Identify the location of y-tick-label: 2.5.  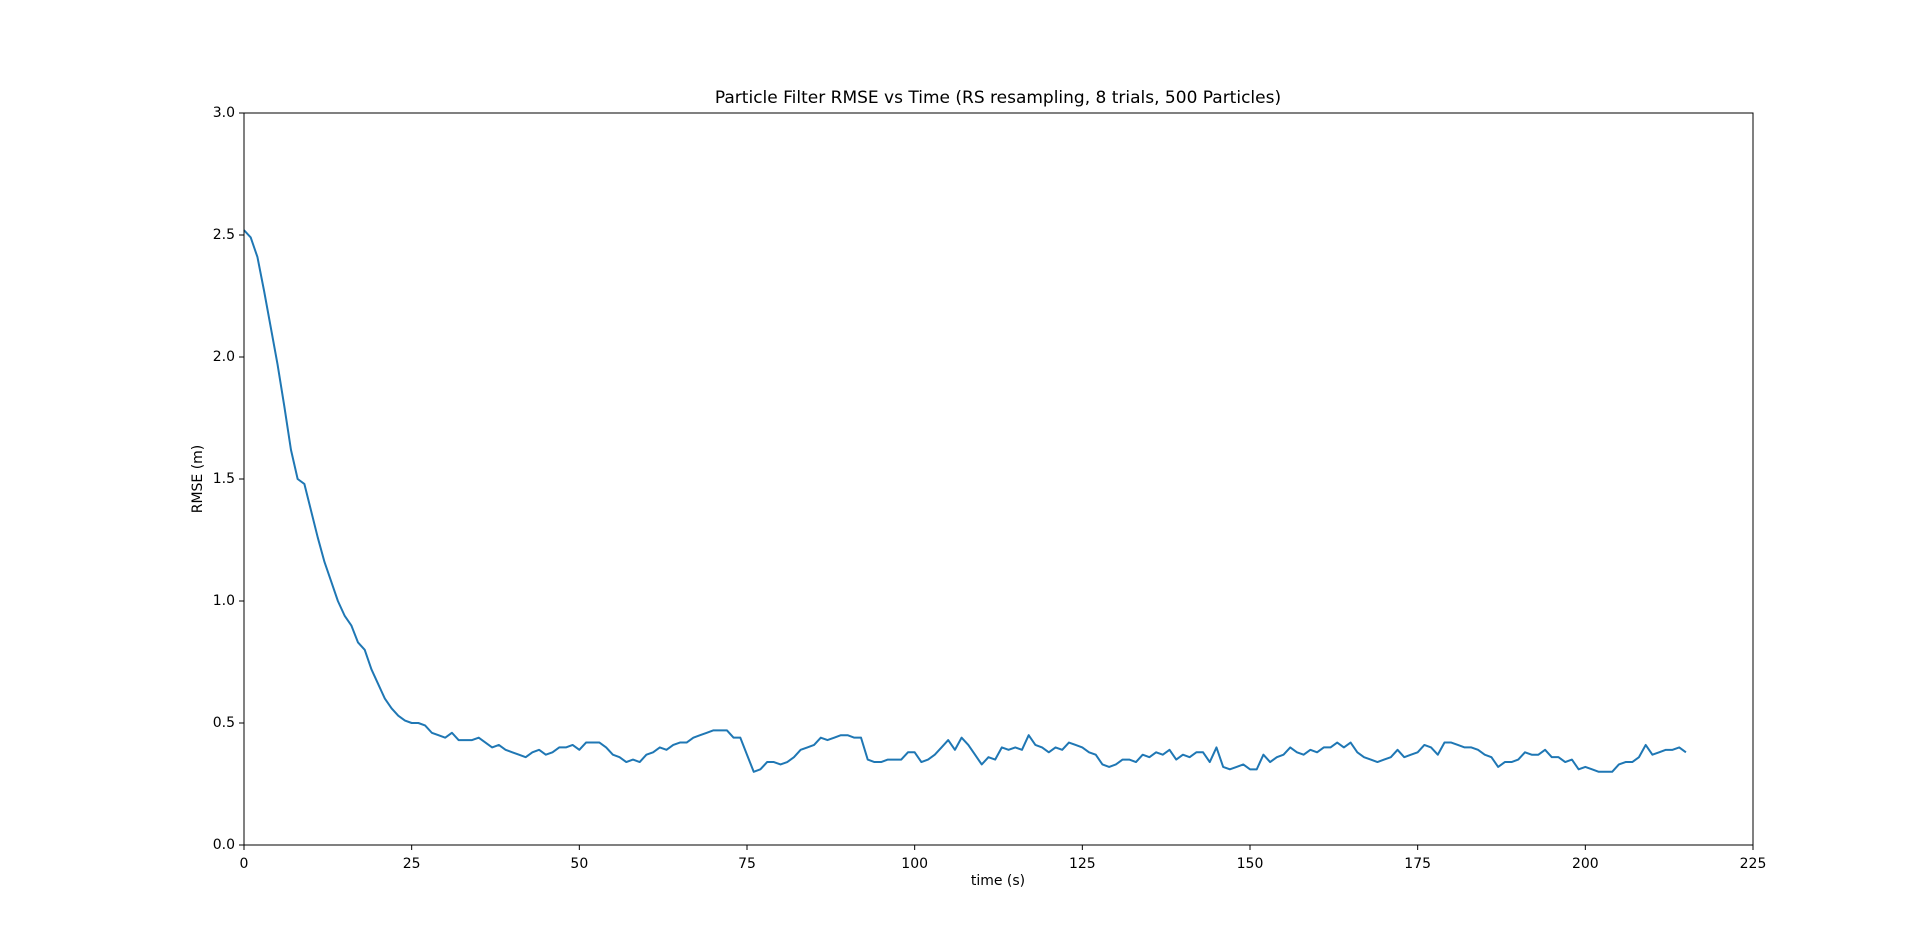
(224, 235).